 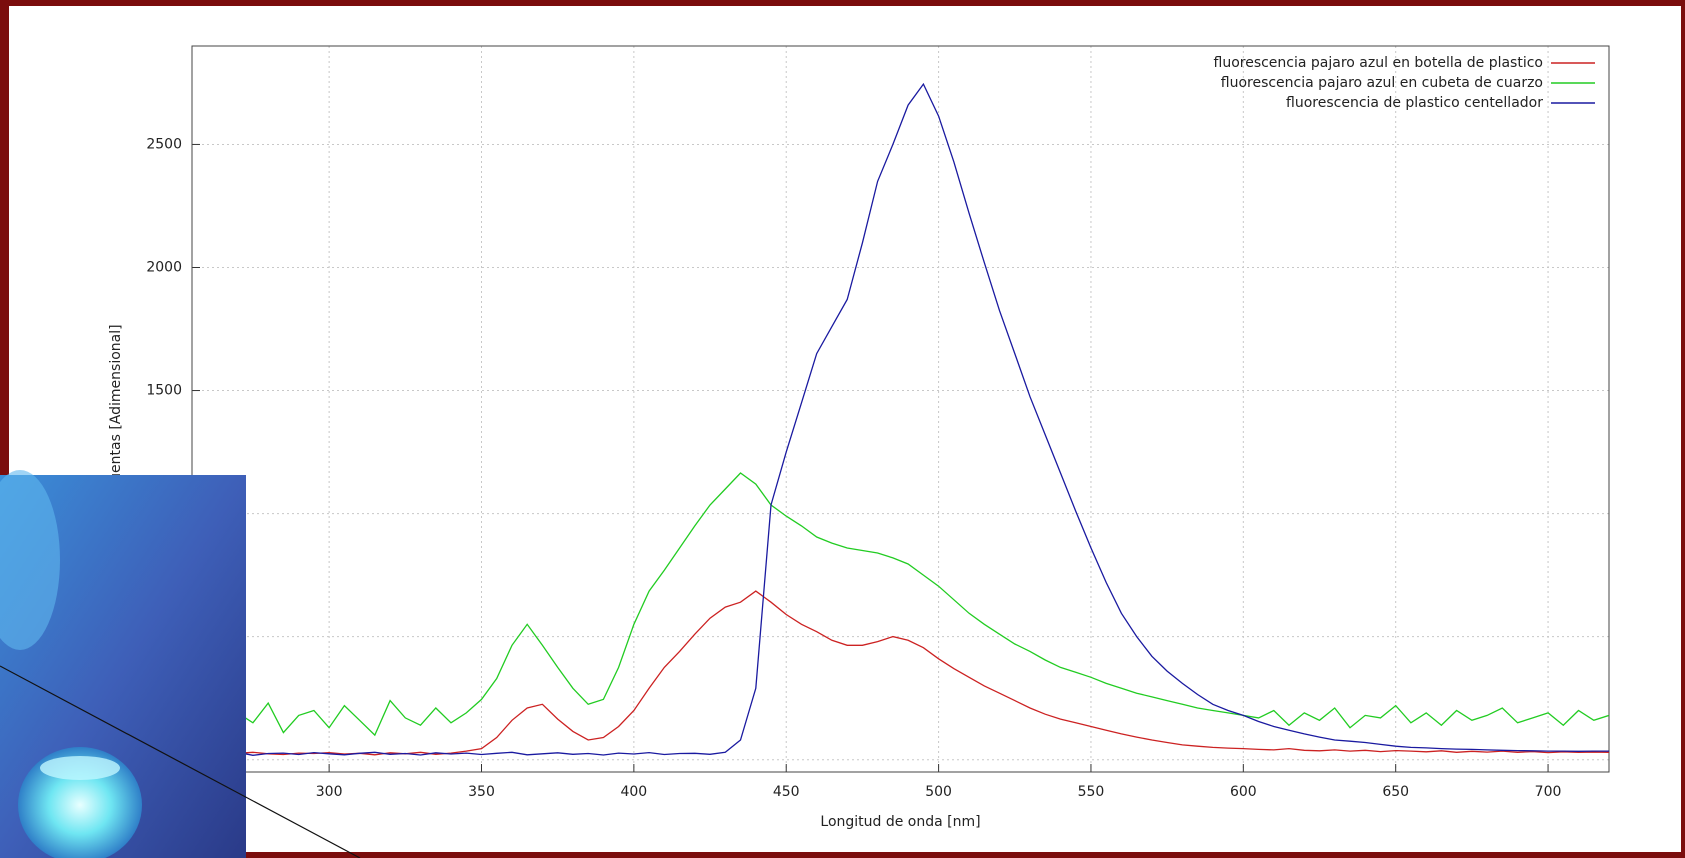 What do you see at coordinates (633, 792) in the screenshot?
I see `x-tick-label: 400` at bounding box center [633, 792].